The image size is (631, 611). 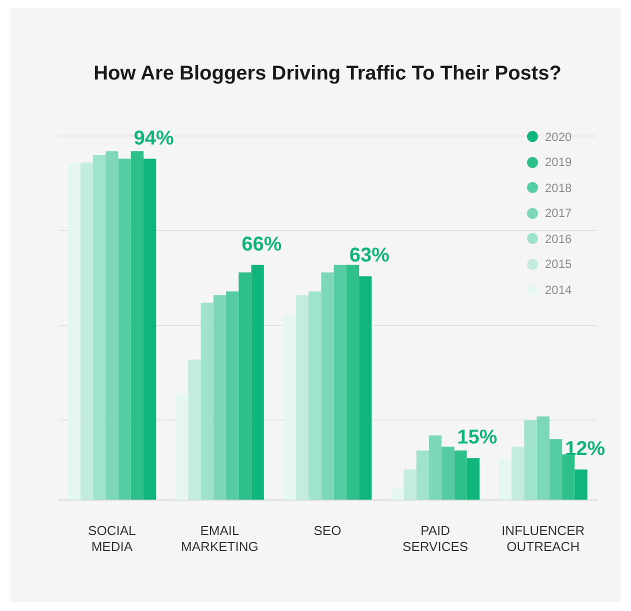 What do you see at coordinates (558, 137) in the screenshot?
I see `legend-label: 2020` at bounding box center [558, 137].